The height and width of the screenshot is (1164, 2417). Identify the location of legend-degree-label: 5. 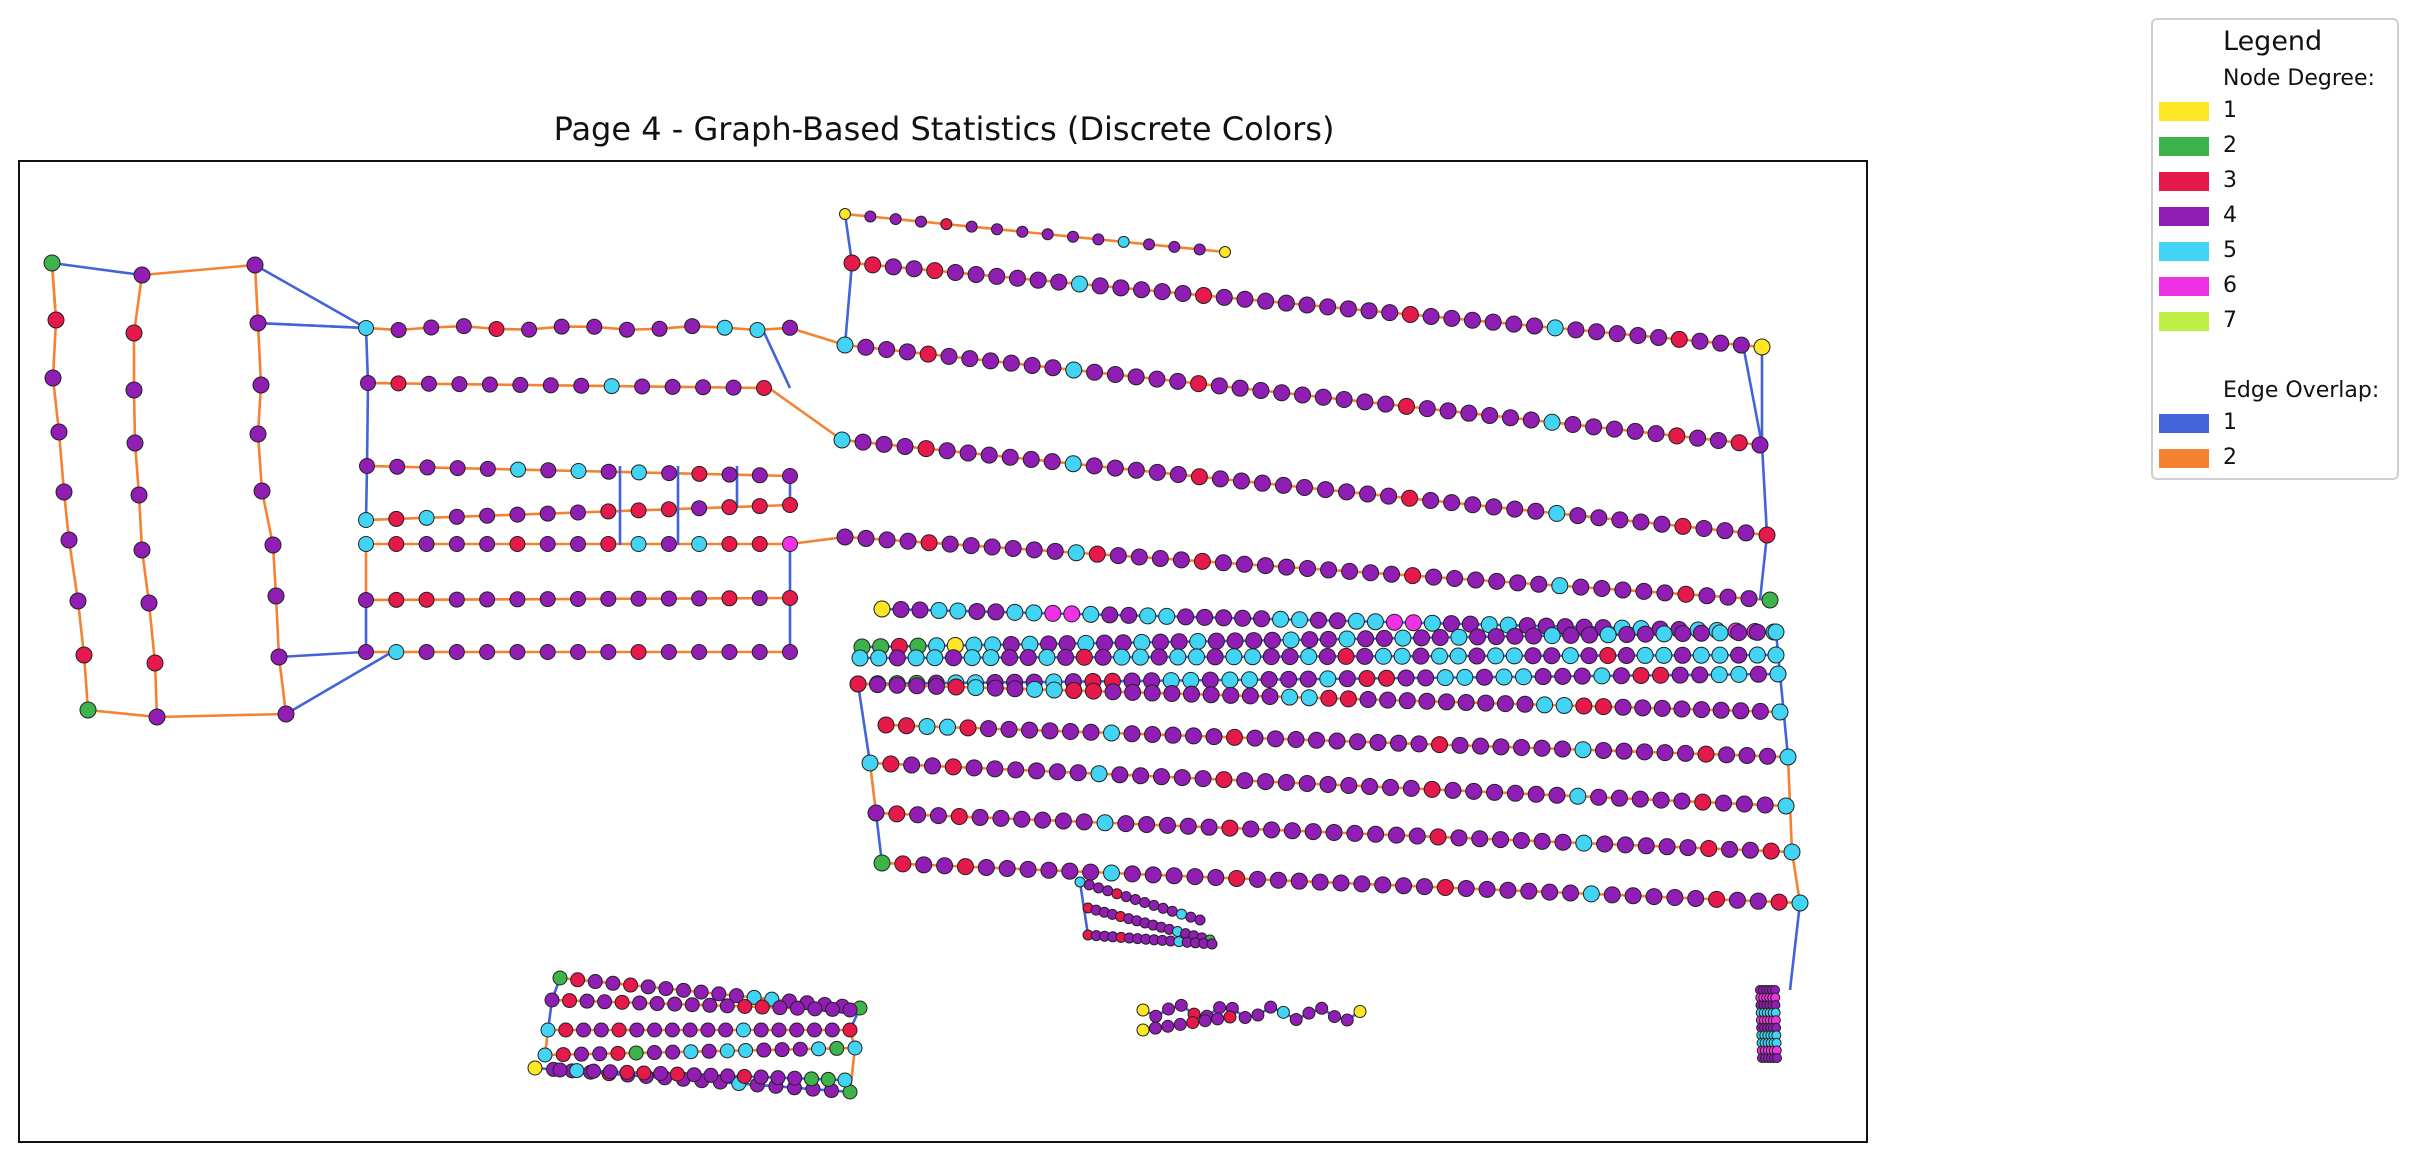
(2230, 250).